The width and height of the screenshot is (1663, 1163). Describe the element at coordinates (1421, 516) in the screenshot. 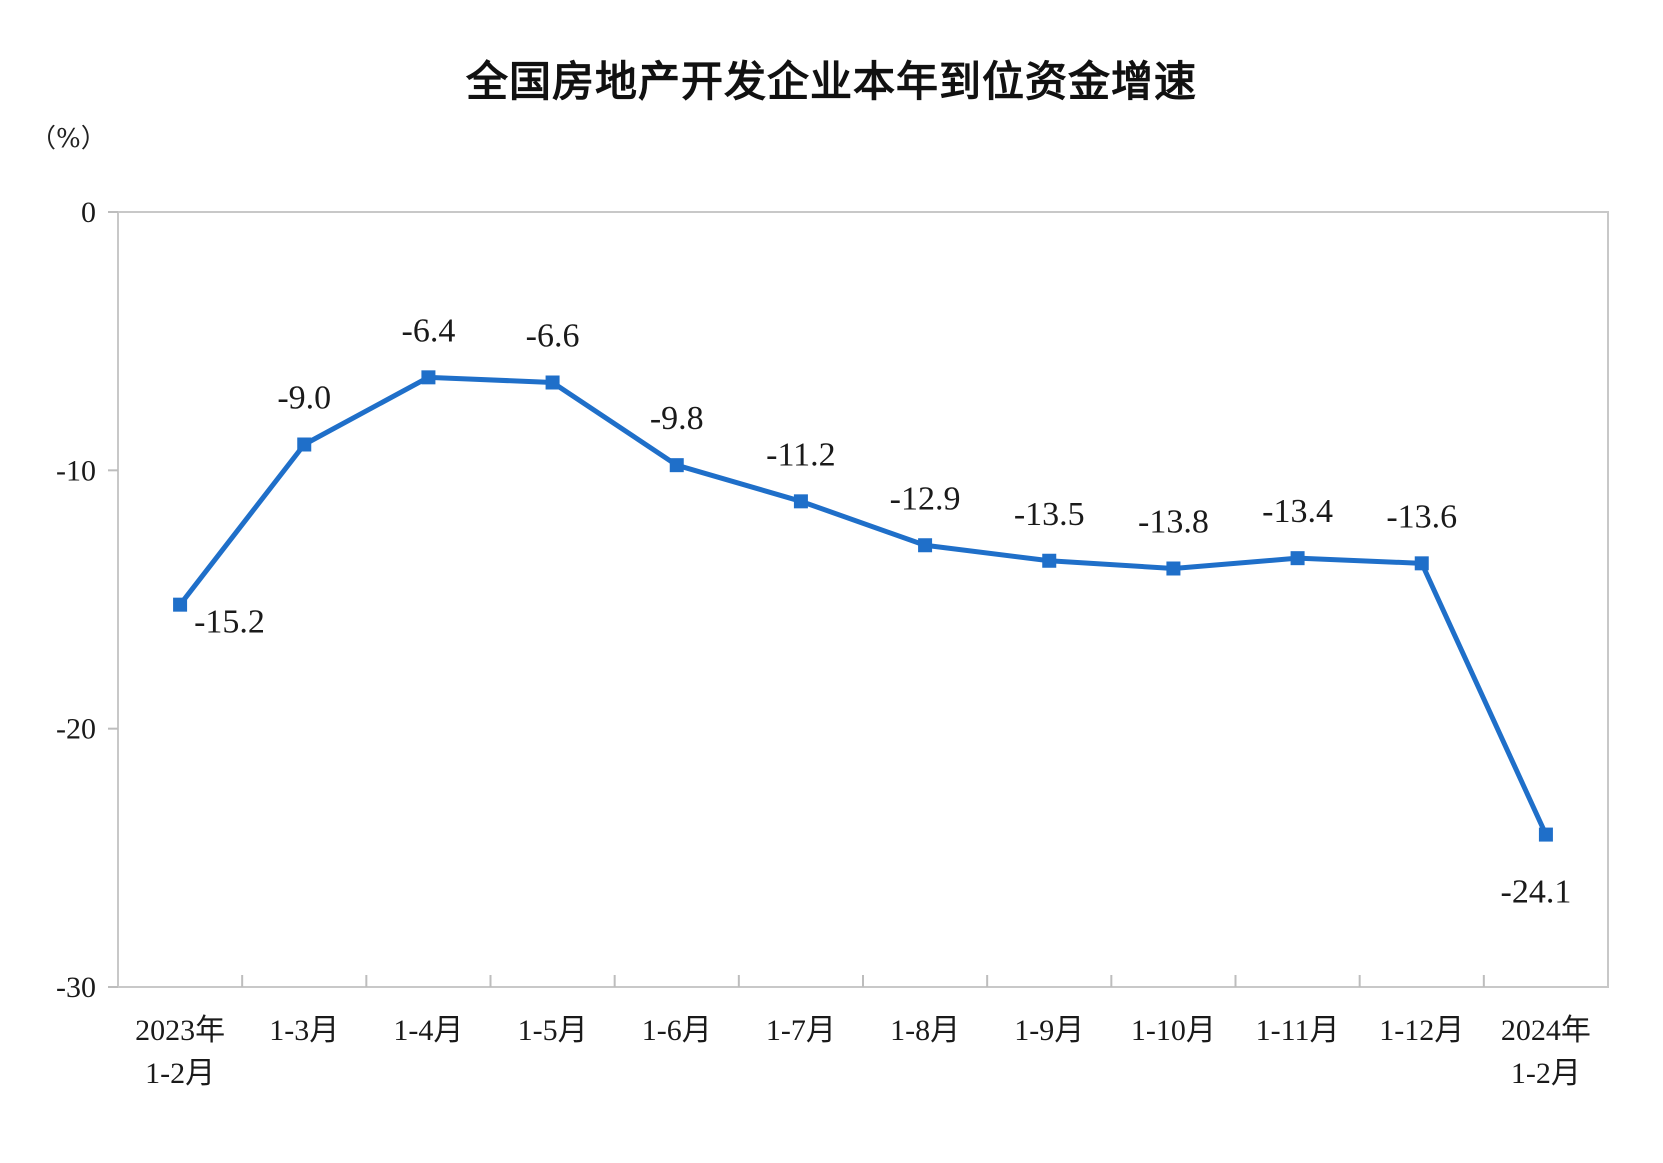

I see `data-label: -13.6` at that location.